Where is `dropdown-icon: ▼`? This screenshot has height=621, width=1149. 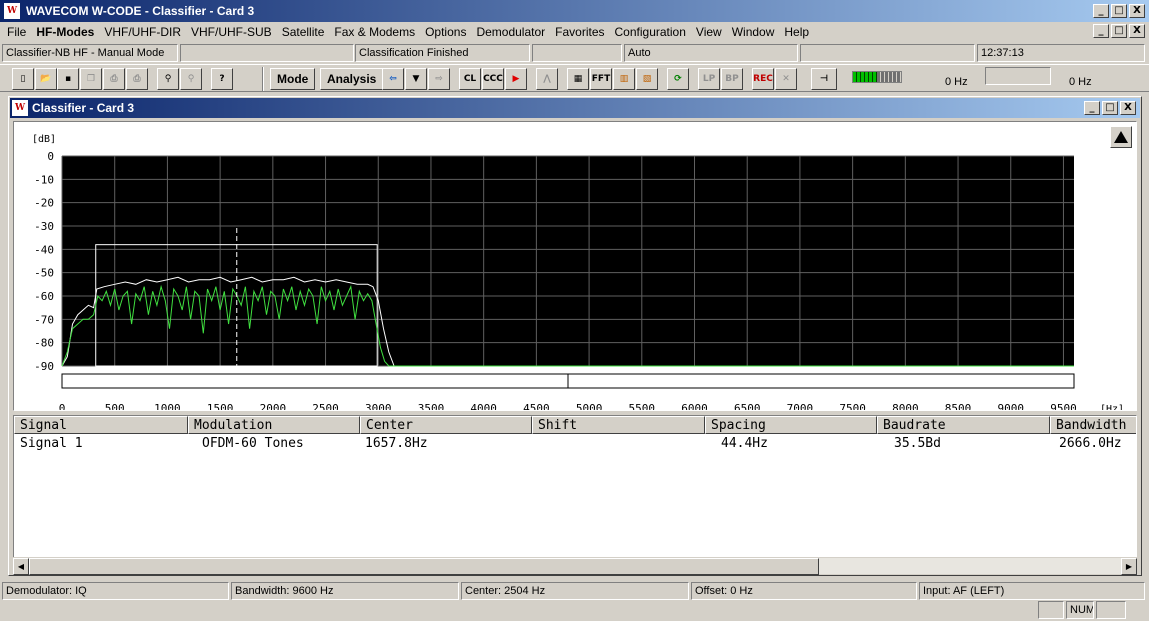
dropdown-icon: ▼ is located at coordinates (416, 79).